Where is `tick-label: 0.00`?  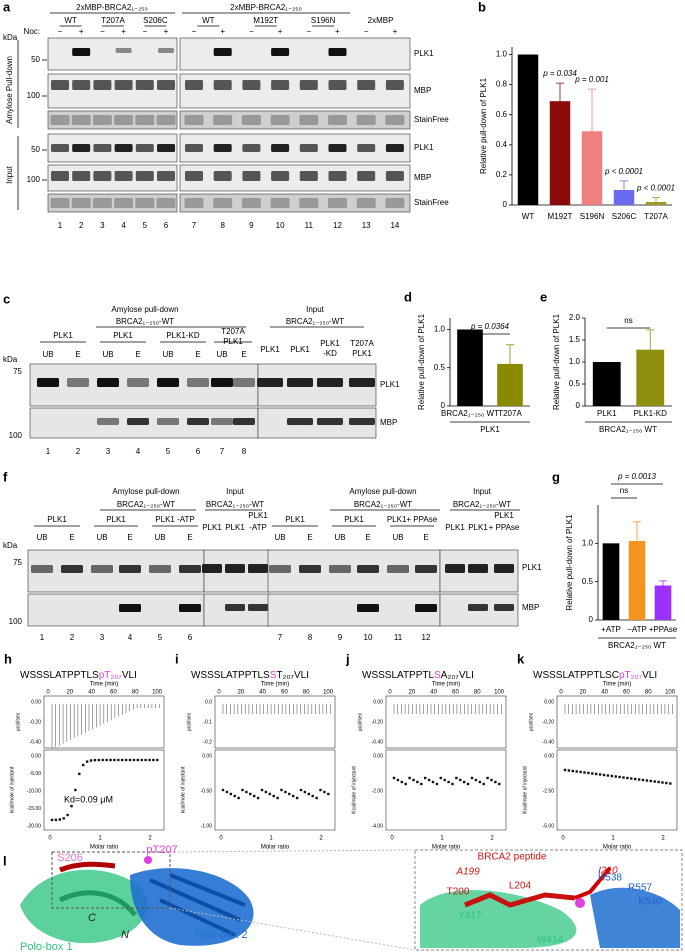 tick-label: 0.00 is located at coordinates (378, 756).